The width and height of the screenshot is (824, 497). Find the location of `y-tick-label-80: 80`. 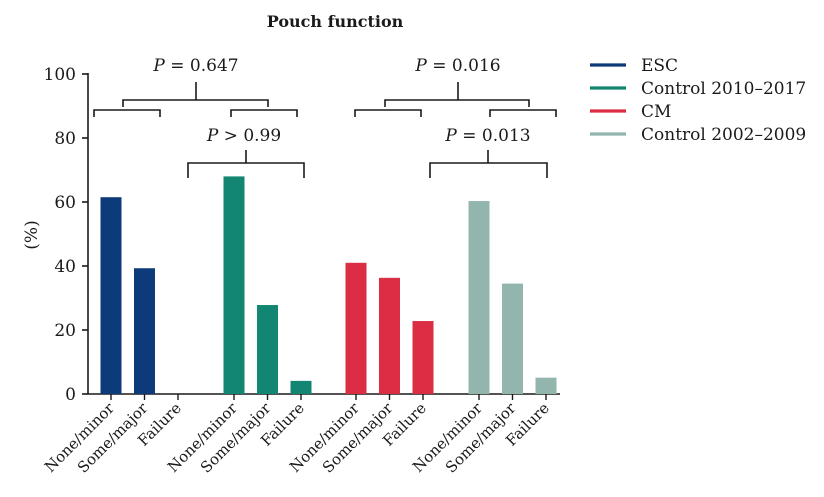

y-tick-label-80: 80 is located at coordinates (65, 139).